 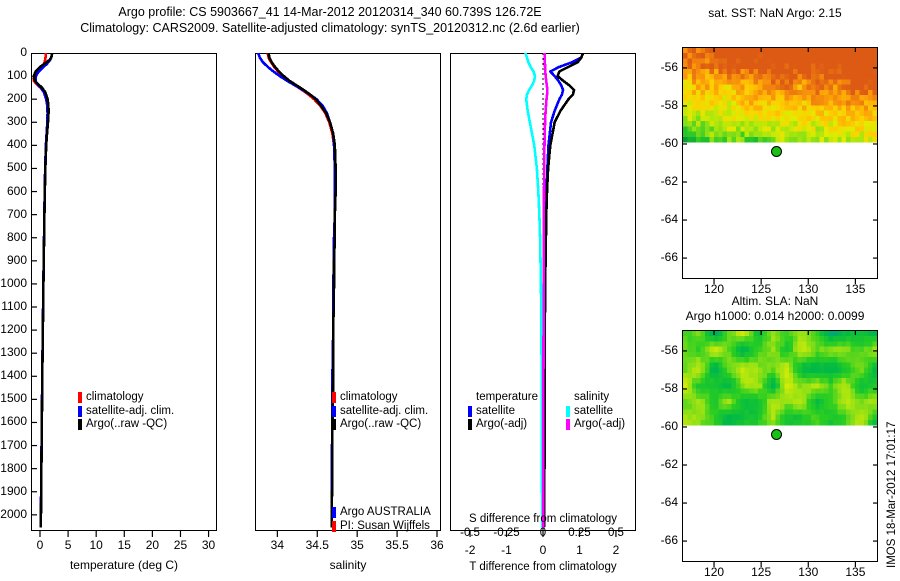 I want to click on sst-map-tickmarks, so click(x=780, y=165).